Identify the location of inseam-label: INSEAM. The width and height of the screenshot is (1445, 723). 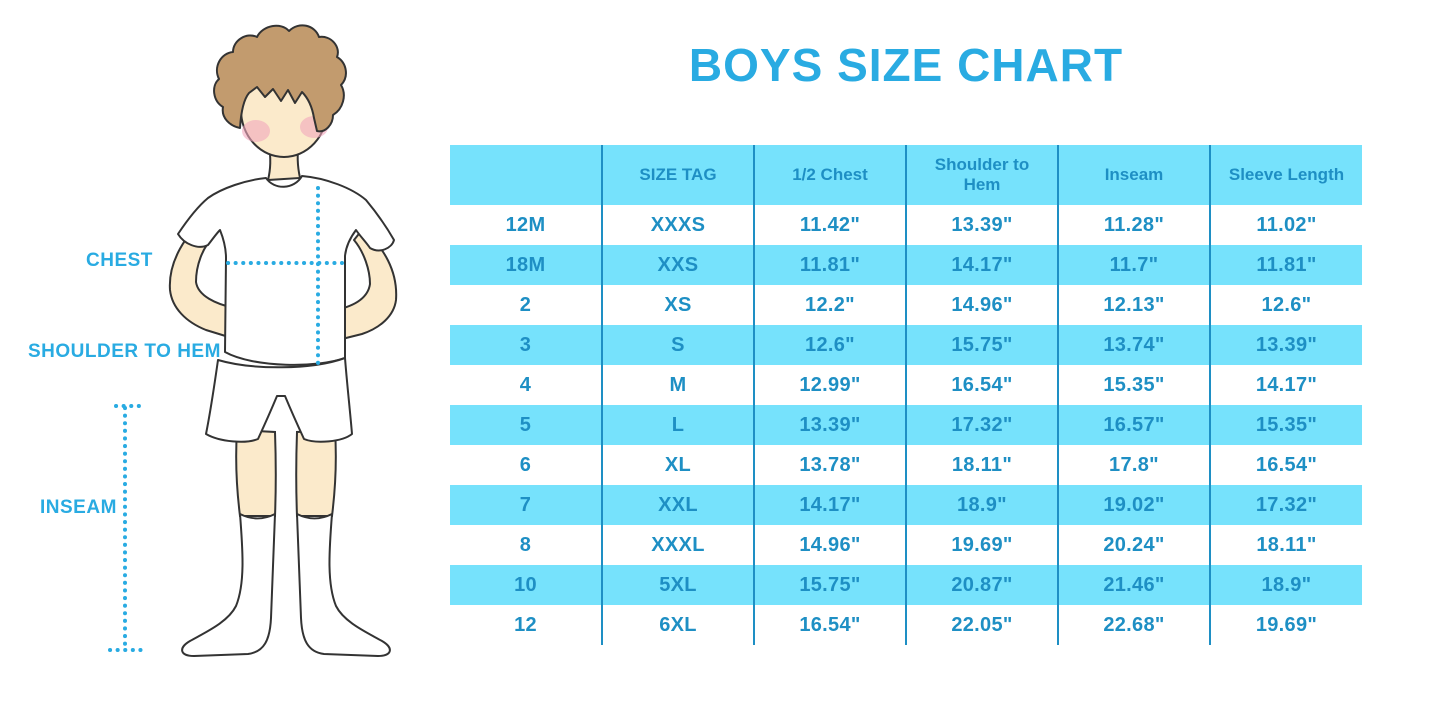
(78, 507).